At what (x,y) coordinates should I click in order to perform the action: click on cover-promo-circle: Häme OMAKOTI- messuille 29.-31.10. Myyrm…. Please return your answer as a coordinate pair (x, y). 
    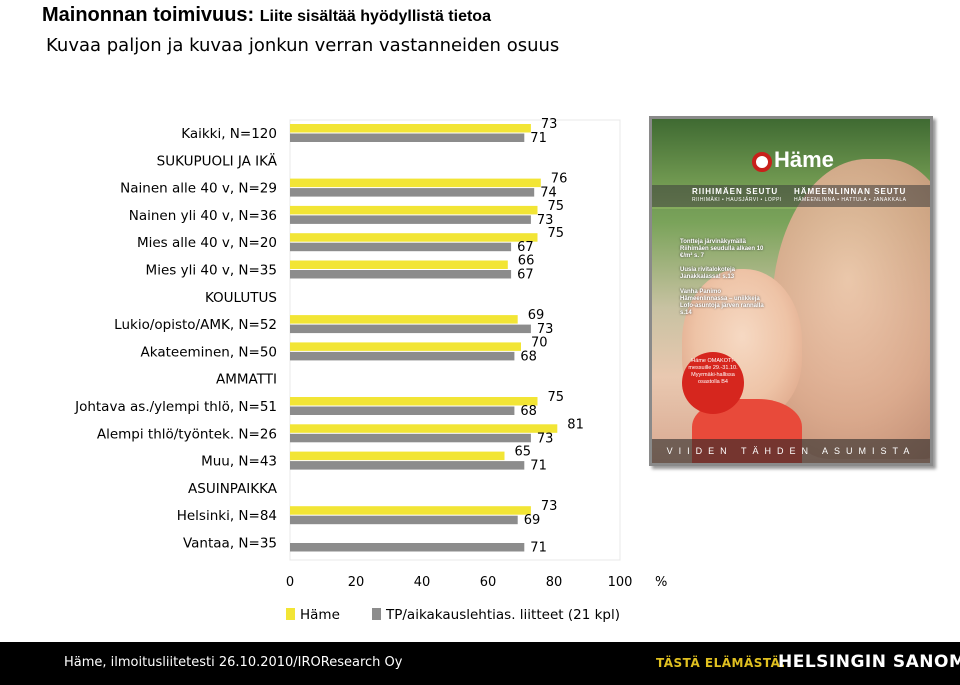
    Looking at the image, I should click on (713, 383).